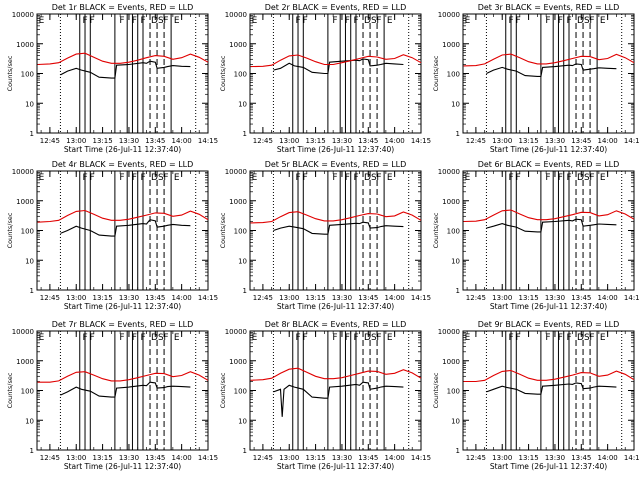 Image resolution: width=640 pixels, height=480 pixels. What do you see at coordinates (336, 324) in the screenshot?
I see `panel-title: Det 8r BLACK = Events, RED = LLD` at bounding box center [336, 324].